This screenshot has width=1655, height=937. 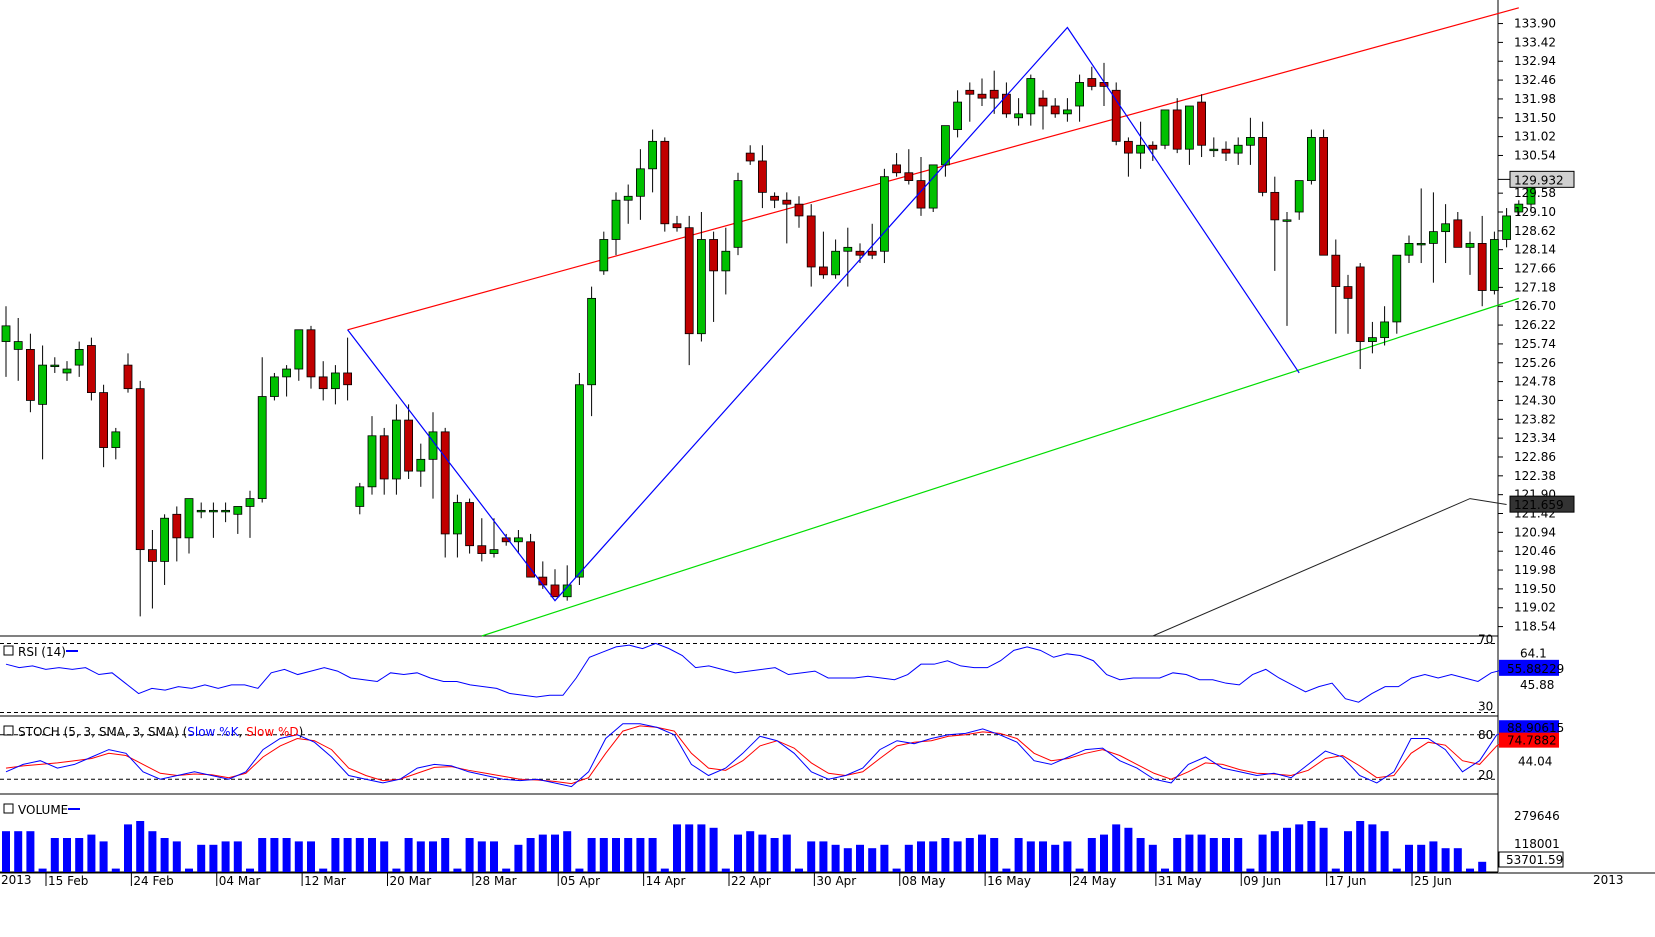 What do you see at coordinates (1539, 505) in the screenshot?
I see `ma-price-label: 121.659` at bounding box center [1539, 505].